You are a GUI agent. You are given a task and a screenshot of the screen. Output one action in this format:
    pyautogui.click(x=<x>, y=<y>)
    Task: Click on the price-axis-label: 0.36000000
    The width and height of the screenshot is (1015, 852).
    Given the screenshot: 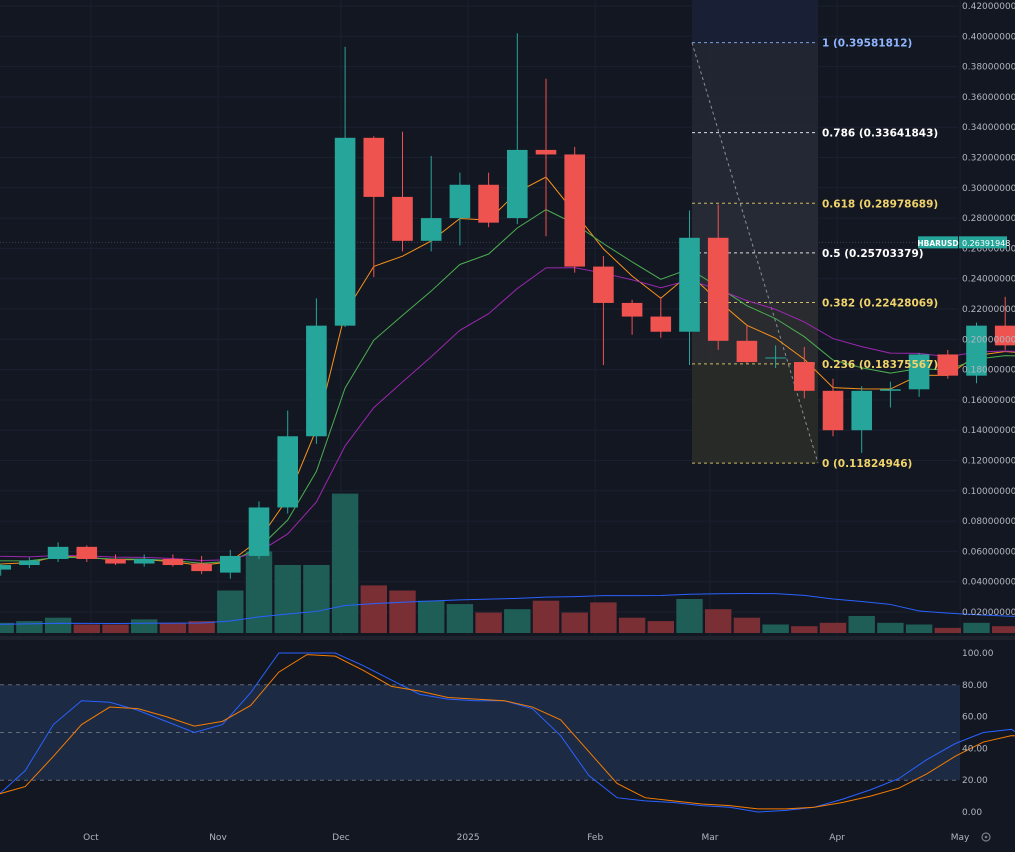 What is the action you would take?
    pyautogui.click(x=988, y=98)
    